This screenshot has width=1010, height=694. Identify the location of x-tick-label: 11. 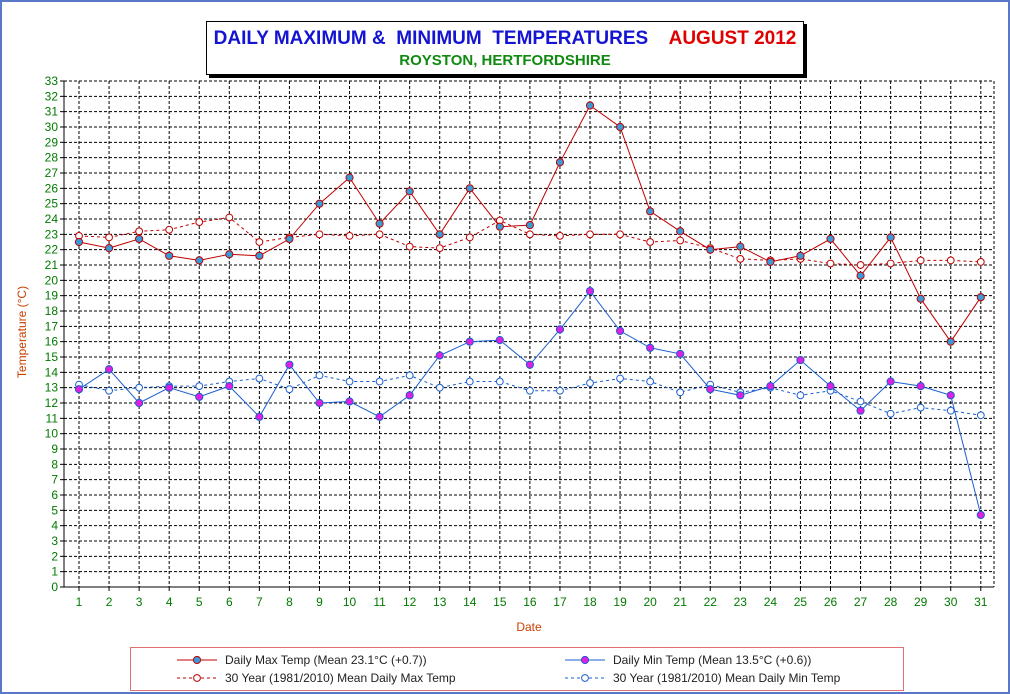
(379, 602).